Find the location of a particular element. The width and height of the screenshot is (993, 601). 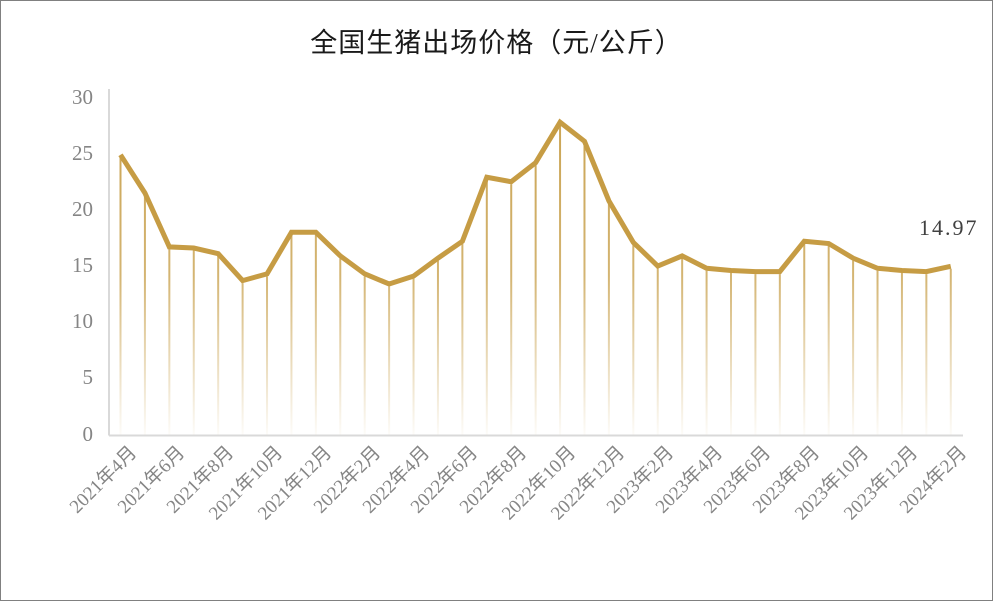

y-axis-tick-label: 25 is located at coordinates (82, 152).